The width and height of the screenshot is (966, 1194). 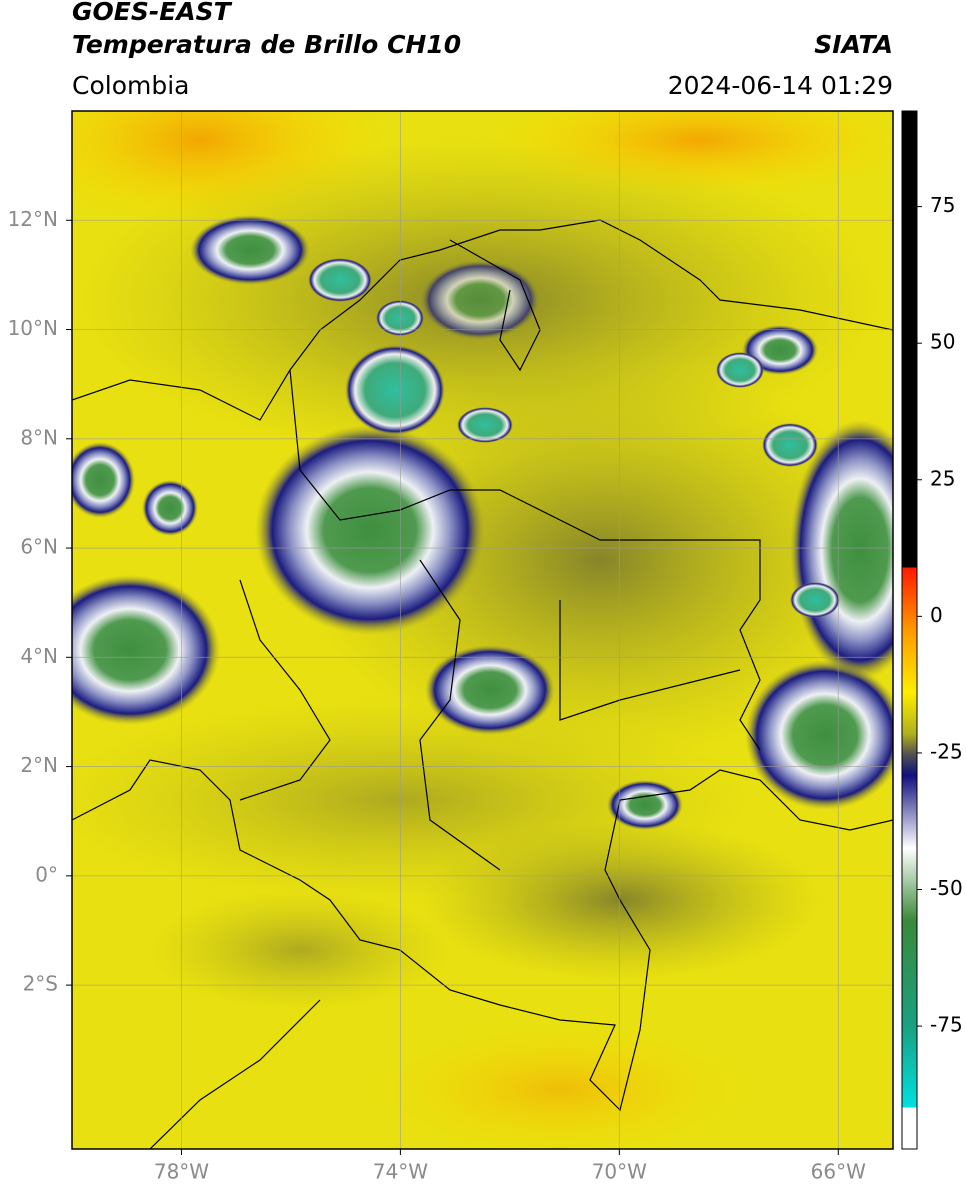 What do you see at coordinates (780, 85) in the screenshot?
I see `datetime: 2024-06-14 01:29` at bounding box center [780, 85].